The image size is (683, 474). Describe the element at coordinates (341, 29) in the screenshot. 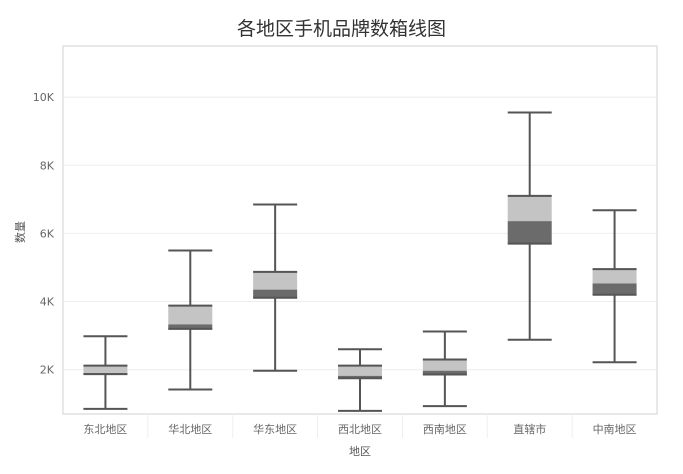

I see `chart-title: 各地区手机品牌数箱线图` at that location.